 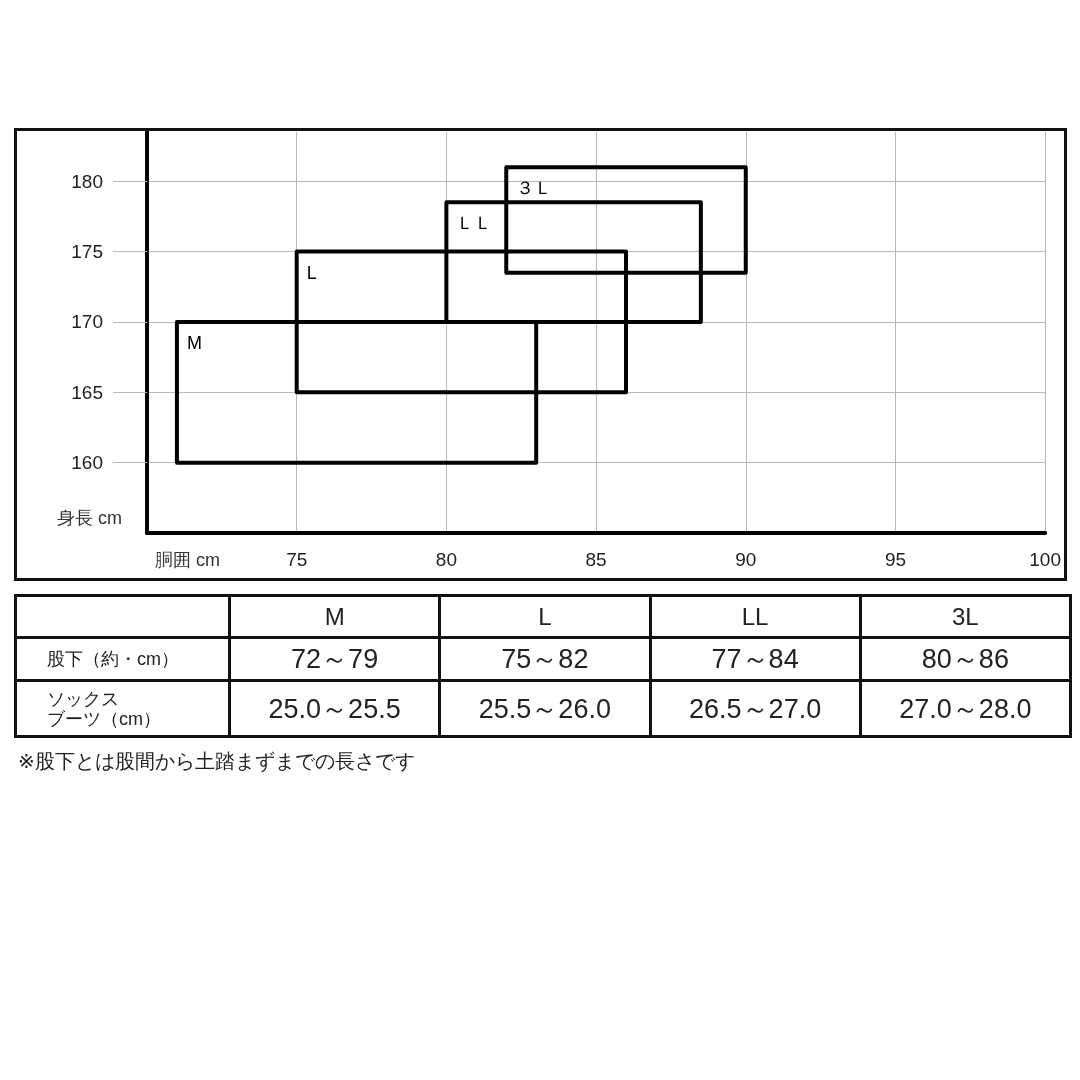 I want to click on y-tick-label: 160, so click(x=87, y=463).